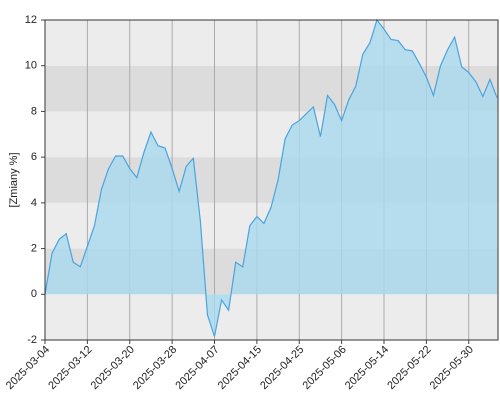  I want to click on y-tick-label: 6, so click(34, 157).